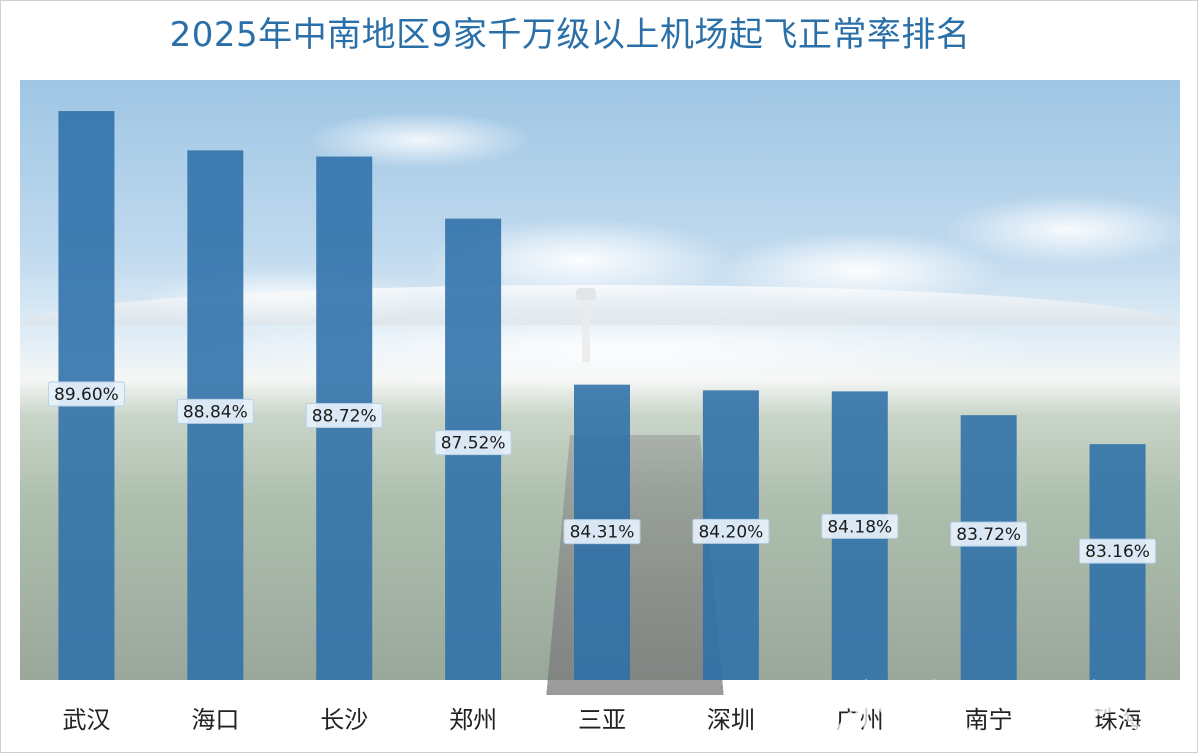 This screenshot has width=1200, height=755. I want to click on value-label: 84.20%, so click(730, 532).